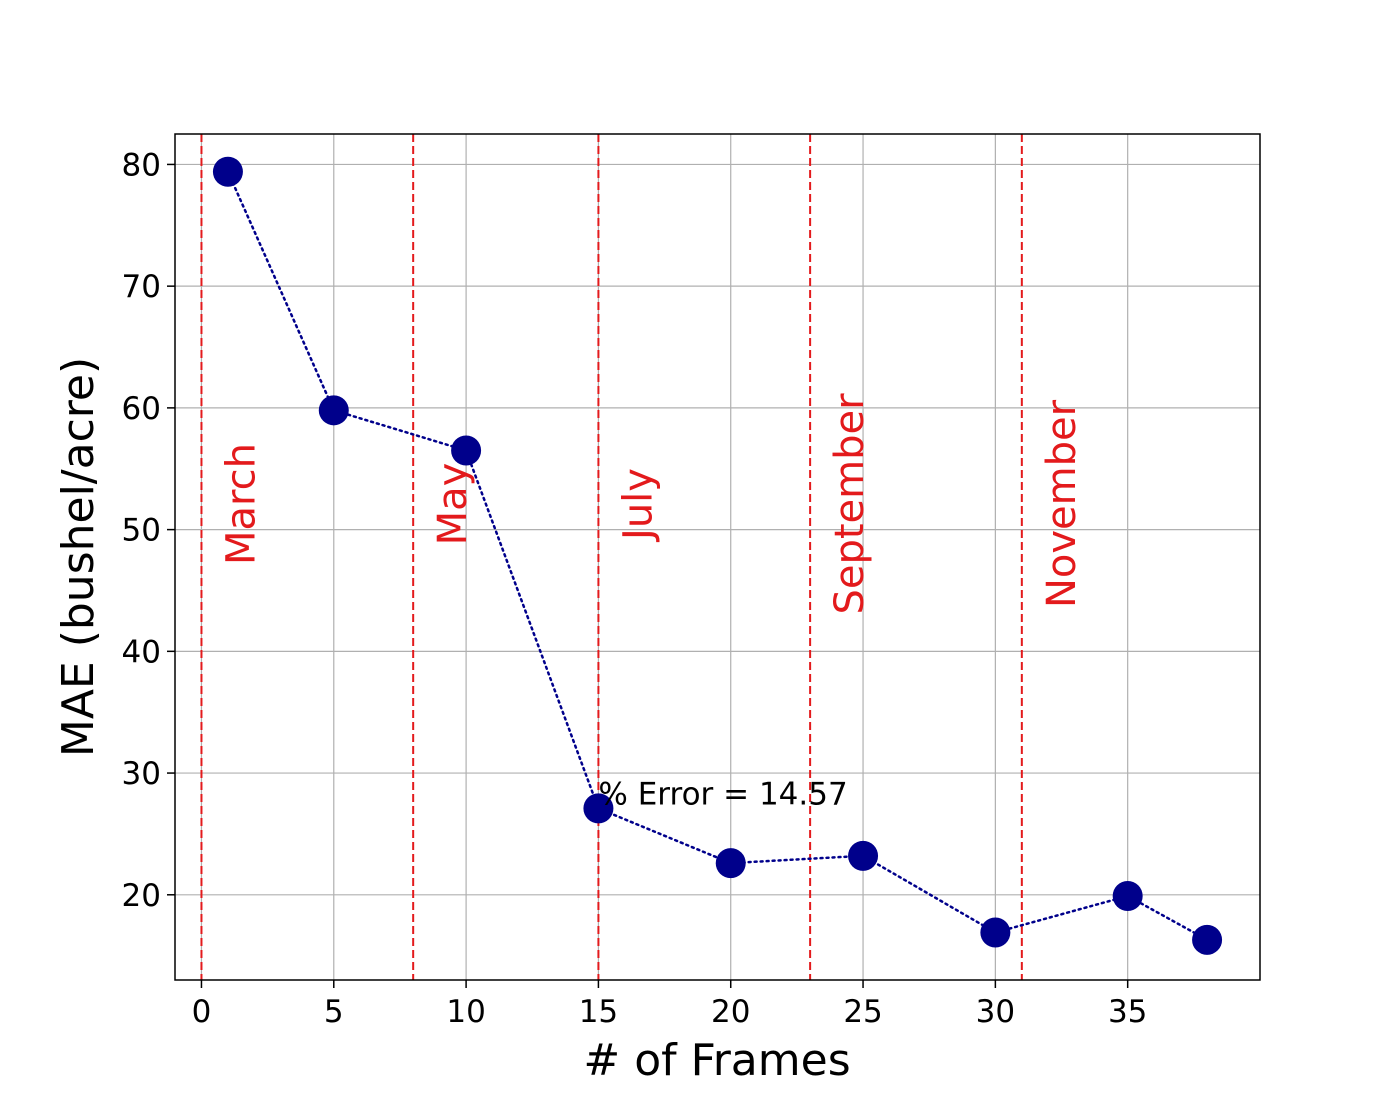 The height and width of the screenshot is (1120, 1400). I want to click on month-label: July, so click(638, 505).